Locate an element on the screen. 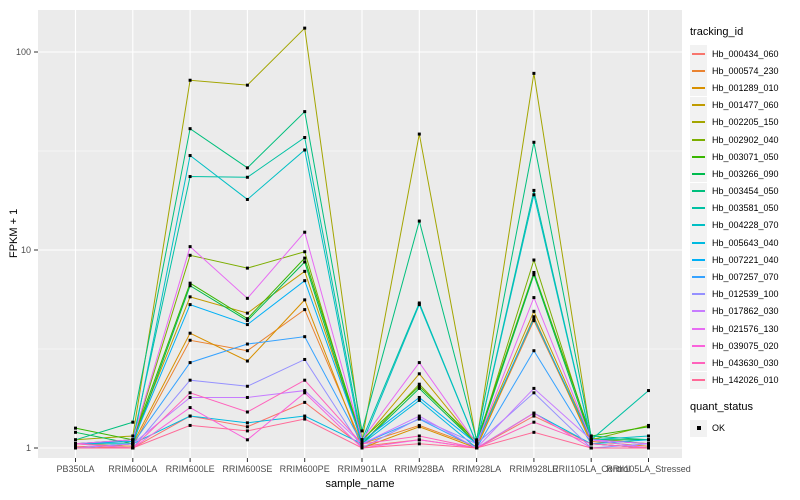 This screenshot has width=800, height=500. x-tick-label: RRIM600LE is located at coordinates (190, 469).